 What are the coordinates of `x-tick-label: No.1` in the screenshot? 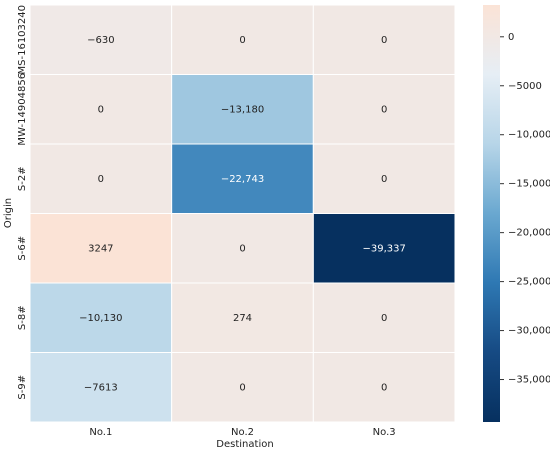 It's located at (100, 432).